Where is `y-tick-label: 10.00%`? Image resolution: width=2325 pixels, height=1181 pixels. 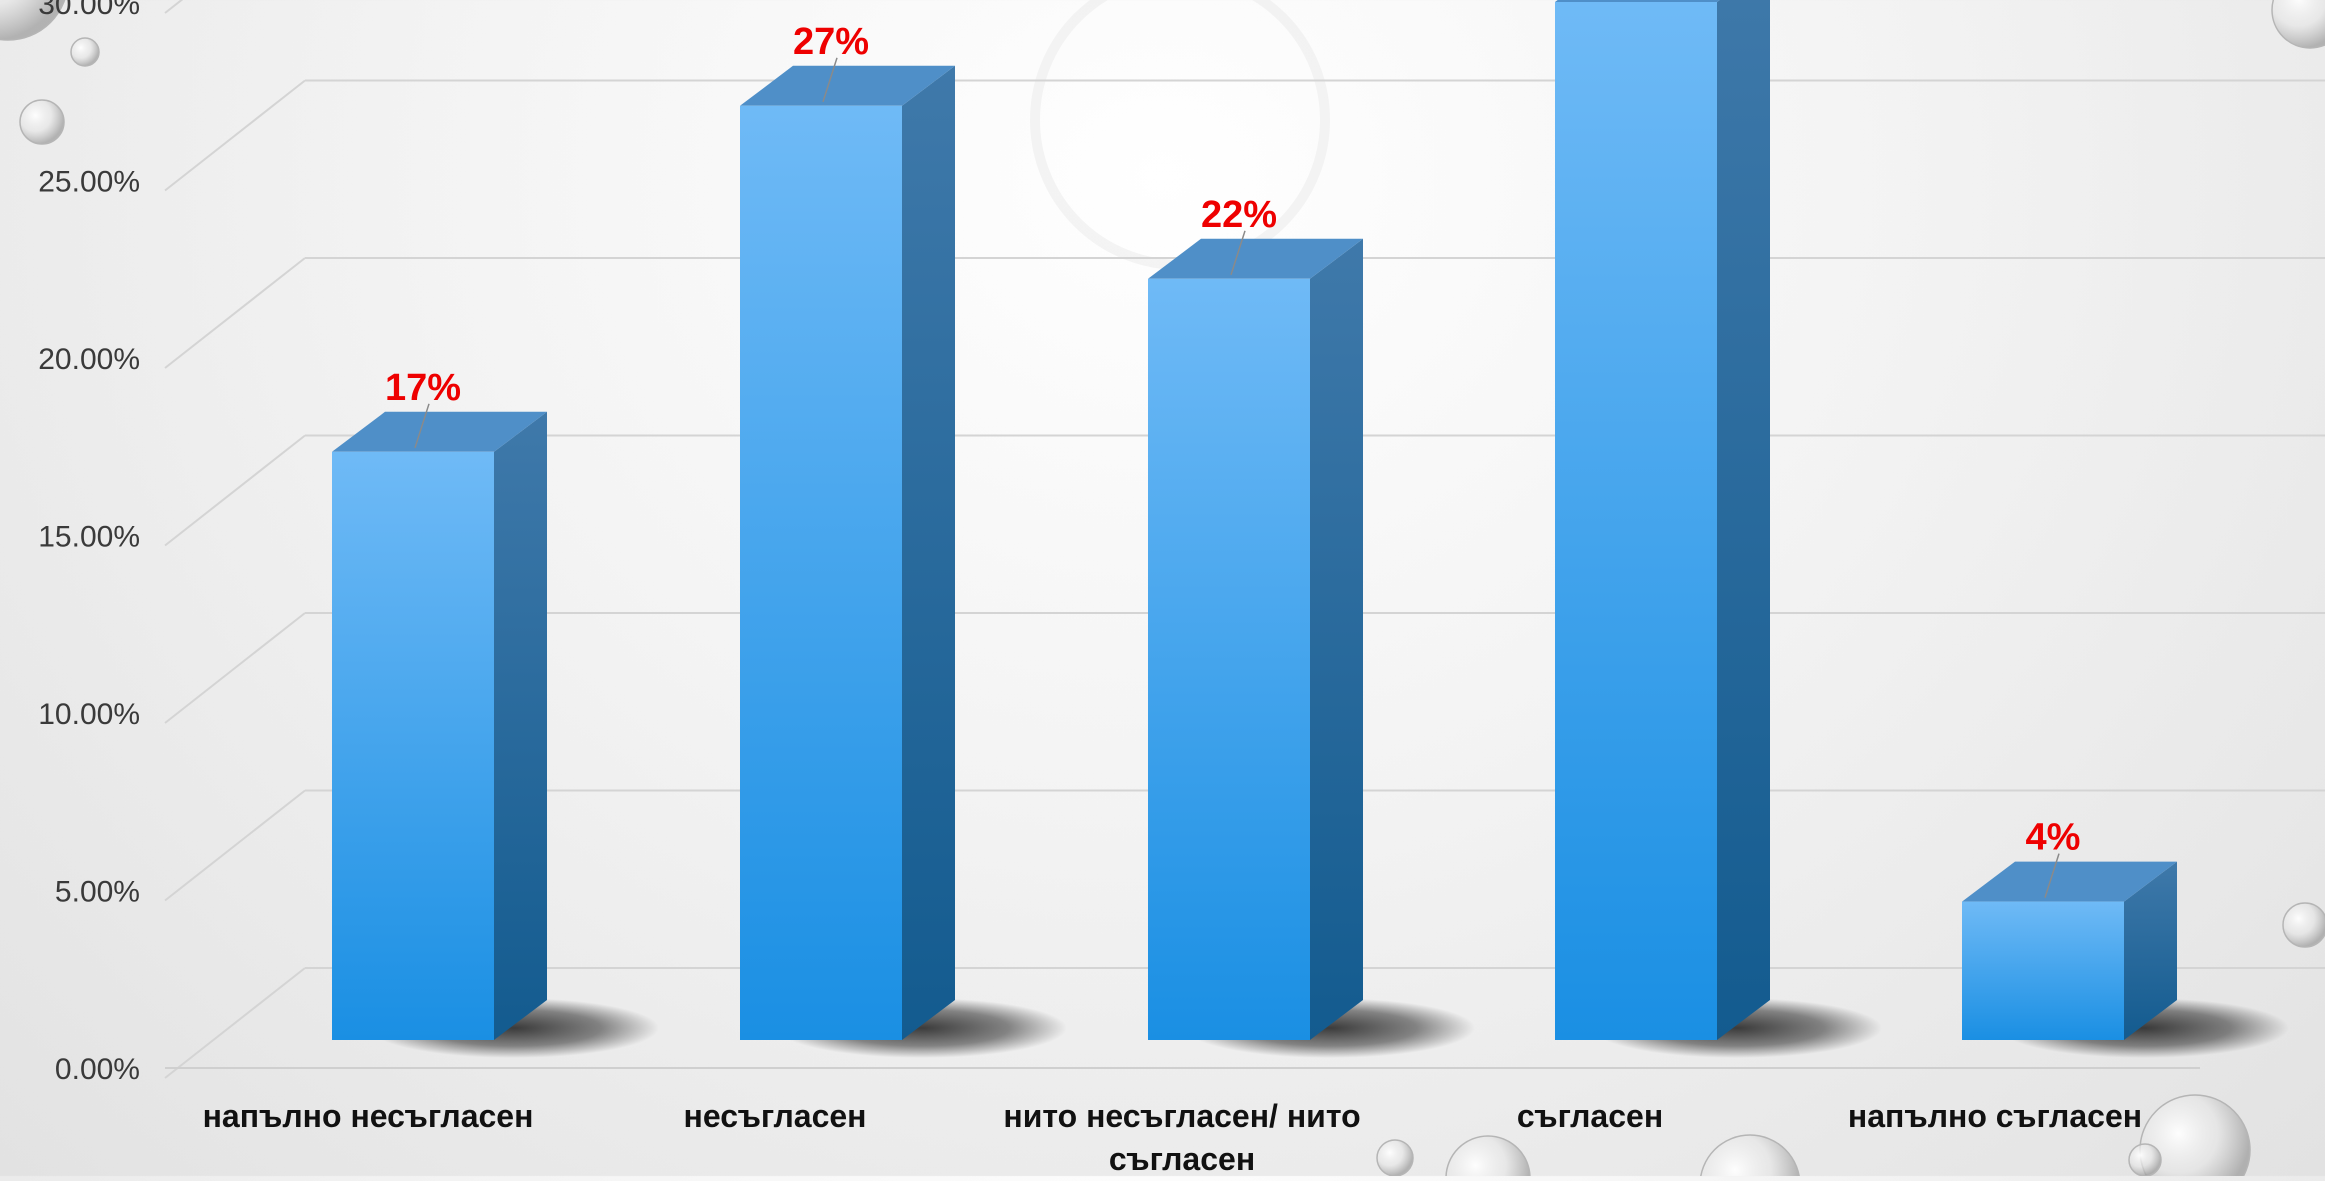
y-tick-label: 10.00% is located at coordinates (89, 714).